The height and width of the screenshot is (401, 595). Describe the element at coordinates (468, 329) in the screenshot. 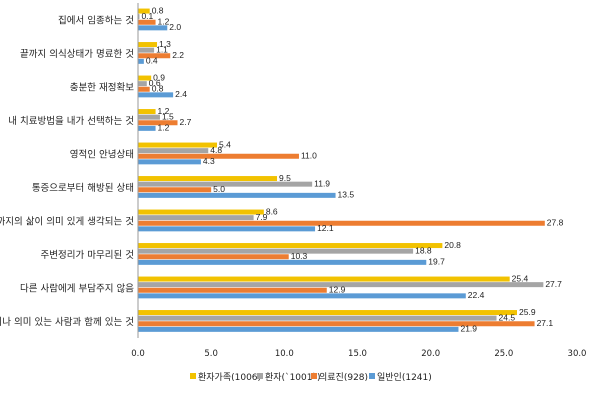

I see `data-label: 21.9` at that location.